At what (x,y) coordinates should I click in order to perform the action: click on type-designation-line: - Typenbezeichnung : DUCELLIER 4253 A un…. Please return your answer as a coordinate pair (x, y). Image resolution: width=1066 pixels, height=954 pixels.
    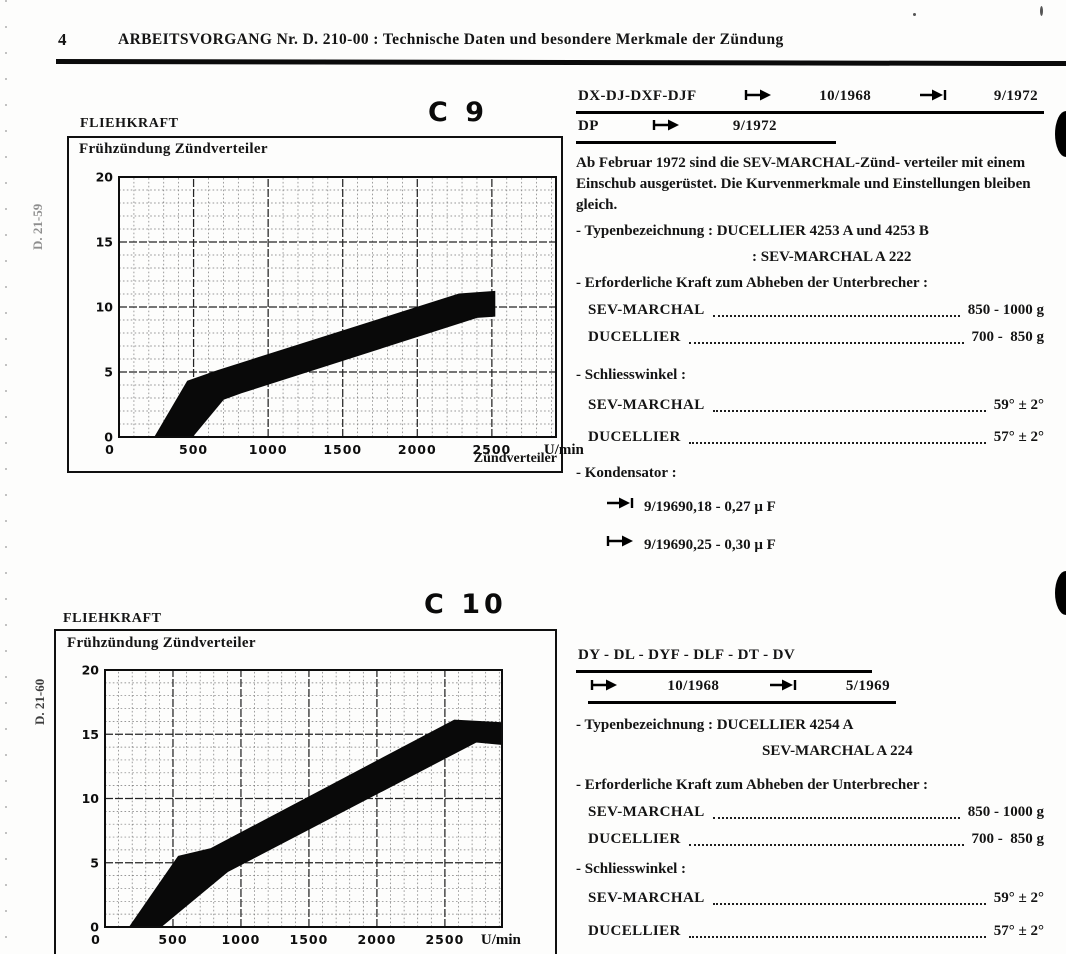
    Looking at the image, I should click on (752, 231).